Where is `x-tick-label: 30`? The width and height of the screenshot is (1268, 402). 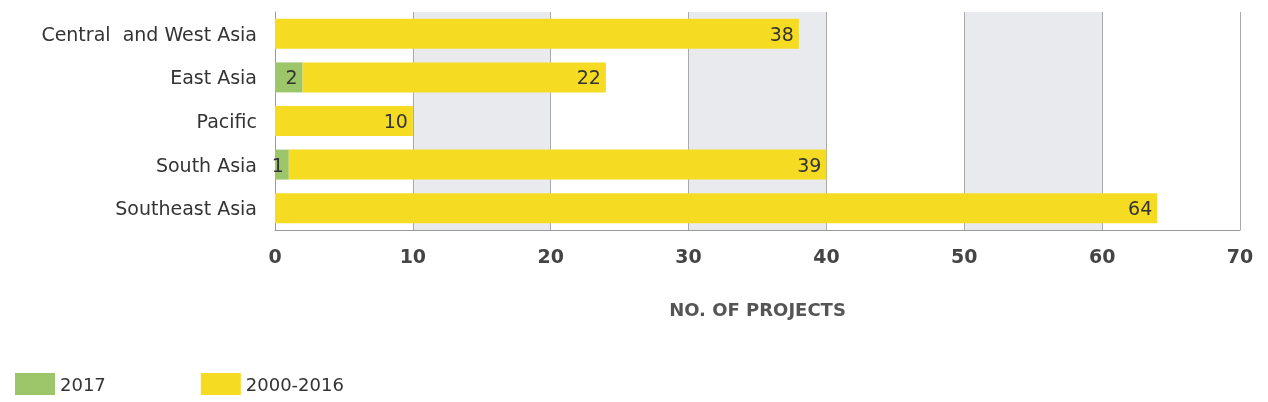
x-tick-label: 30 is located at coordinates (688, 255).